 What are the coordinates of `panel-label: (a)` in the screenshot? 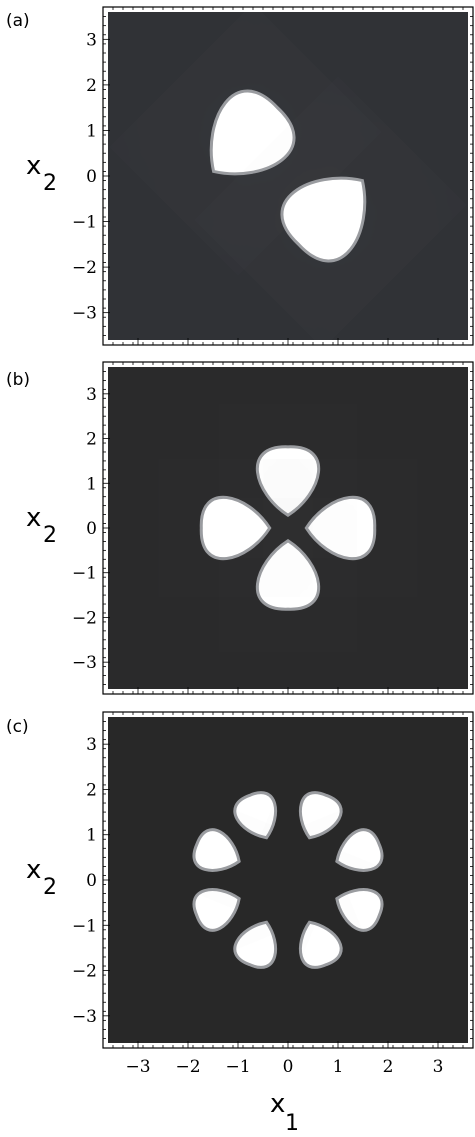 It's located at (18, 21).